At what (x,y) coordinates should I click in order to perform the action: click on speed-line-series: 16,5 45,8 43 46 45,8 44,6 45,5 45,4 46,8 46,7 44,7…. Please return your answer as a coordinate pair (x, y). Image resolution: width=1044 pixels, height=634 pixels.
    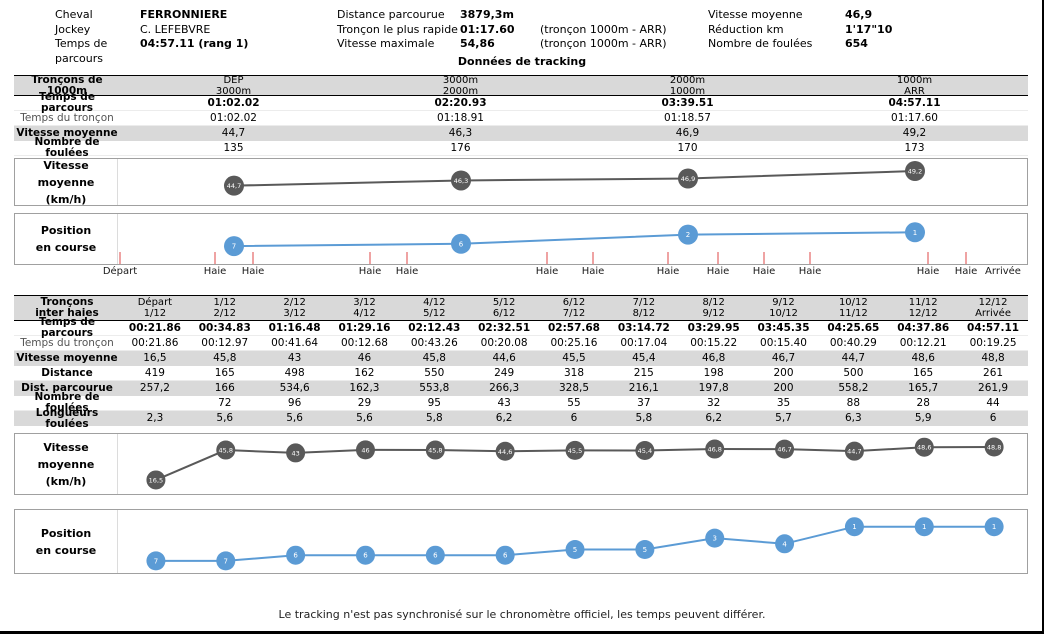
    Looking at the image, I should click on (575, 463).